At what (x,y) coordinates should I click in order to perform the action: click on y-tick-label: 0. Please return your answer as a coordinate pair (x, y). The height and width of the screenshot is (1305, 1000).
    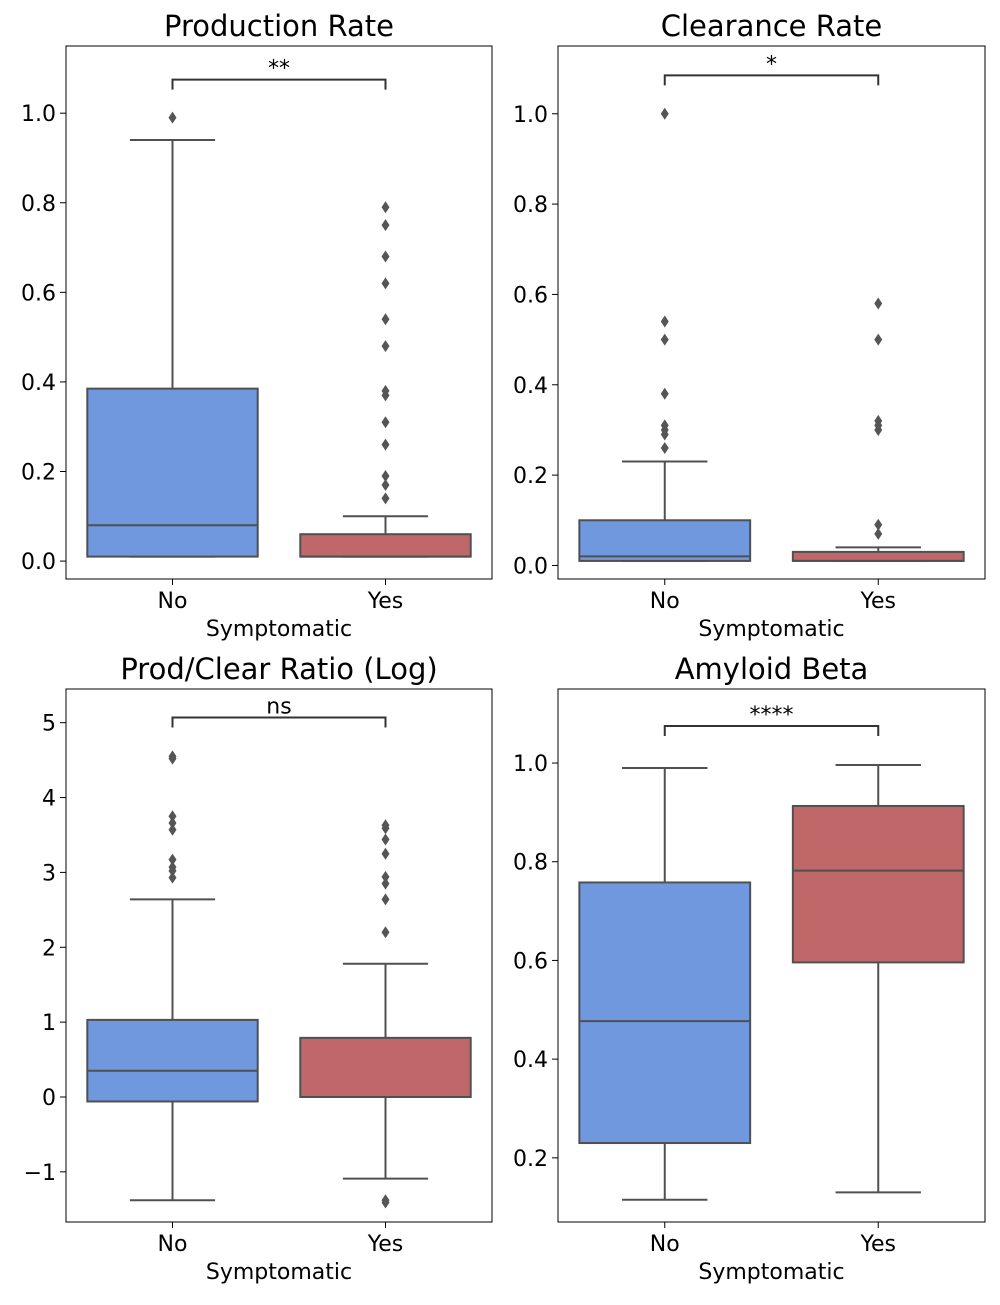
    Looking at the image, I should click on (49, 1098).